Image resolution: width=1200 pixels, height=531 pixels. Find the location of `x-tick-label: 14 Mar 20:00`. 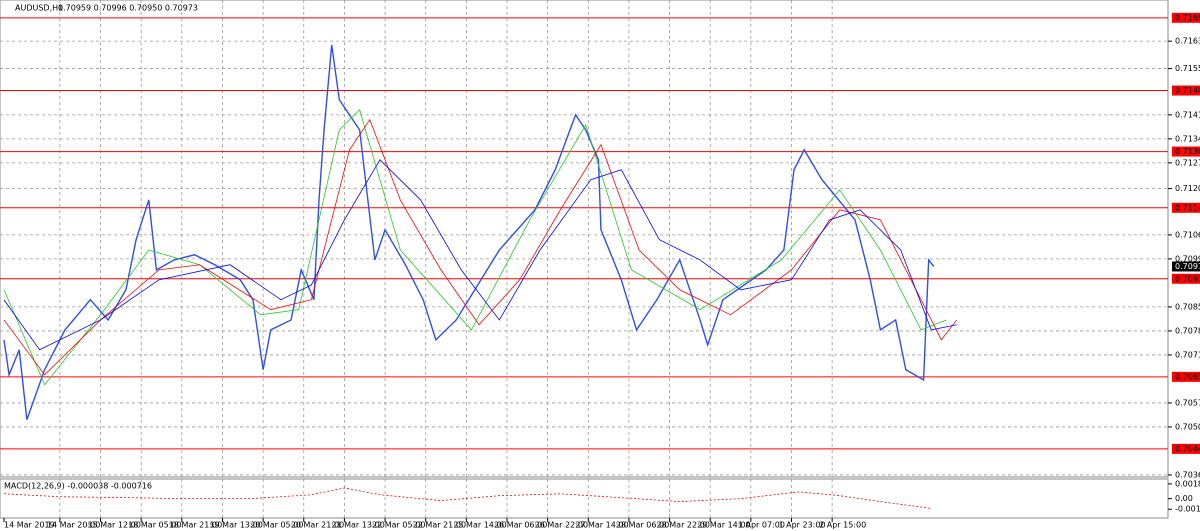

x-tick-label: 14 Mar 20:00 is located at coordinates (73, 525).